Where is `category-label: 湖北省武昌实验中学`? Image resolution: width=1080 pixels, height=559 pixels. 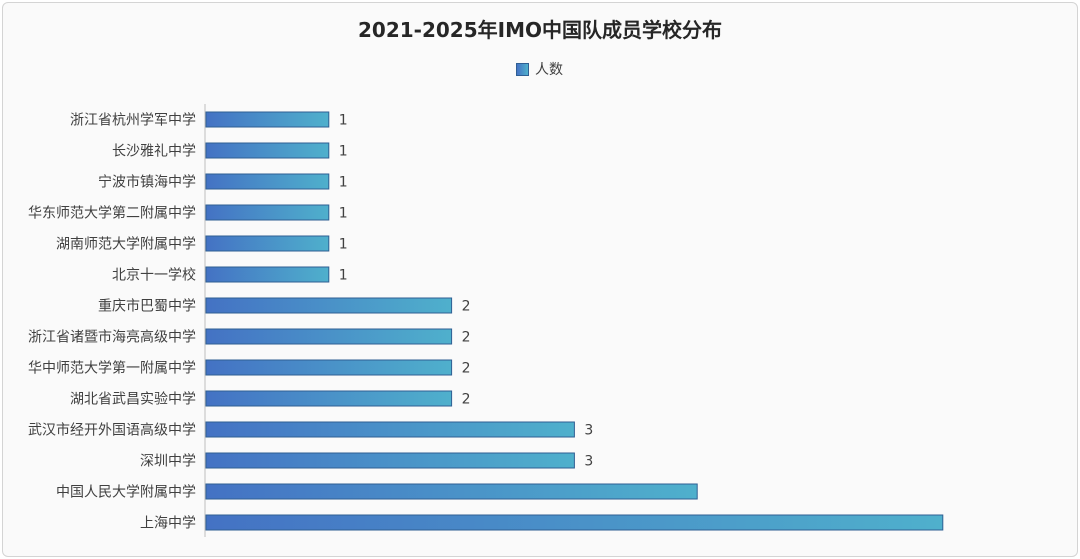
category-label: 湖北省武昌实验中学 is located at coordinates (133, 400).